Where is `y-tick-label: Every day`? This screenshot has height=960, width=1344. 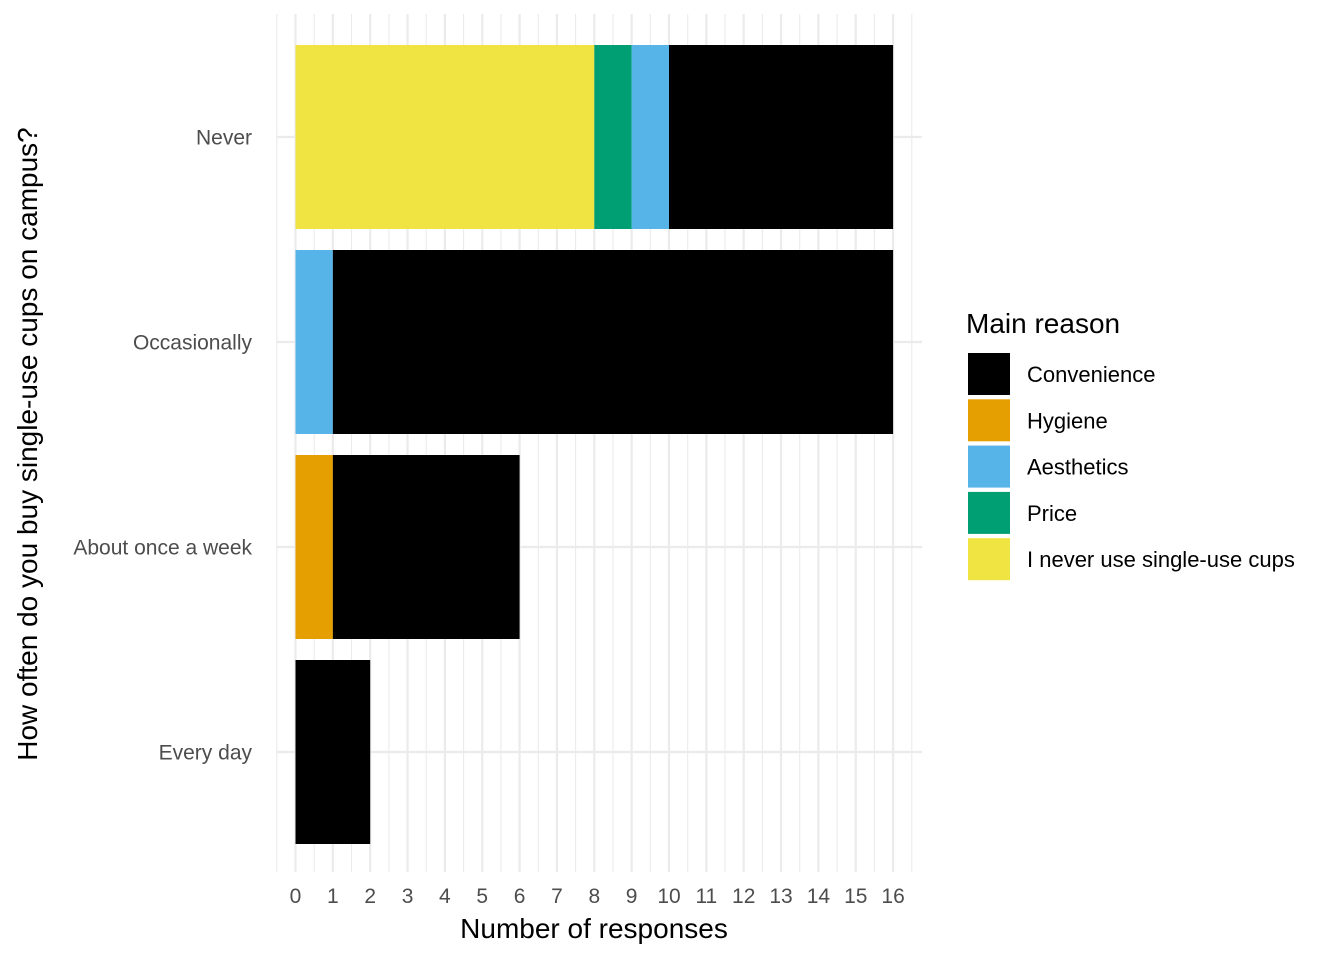 y-tick-label: Every day is located at coordinates (206, 753).